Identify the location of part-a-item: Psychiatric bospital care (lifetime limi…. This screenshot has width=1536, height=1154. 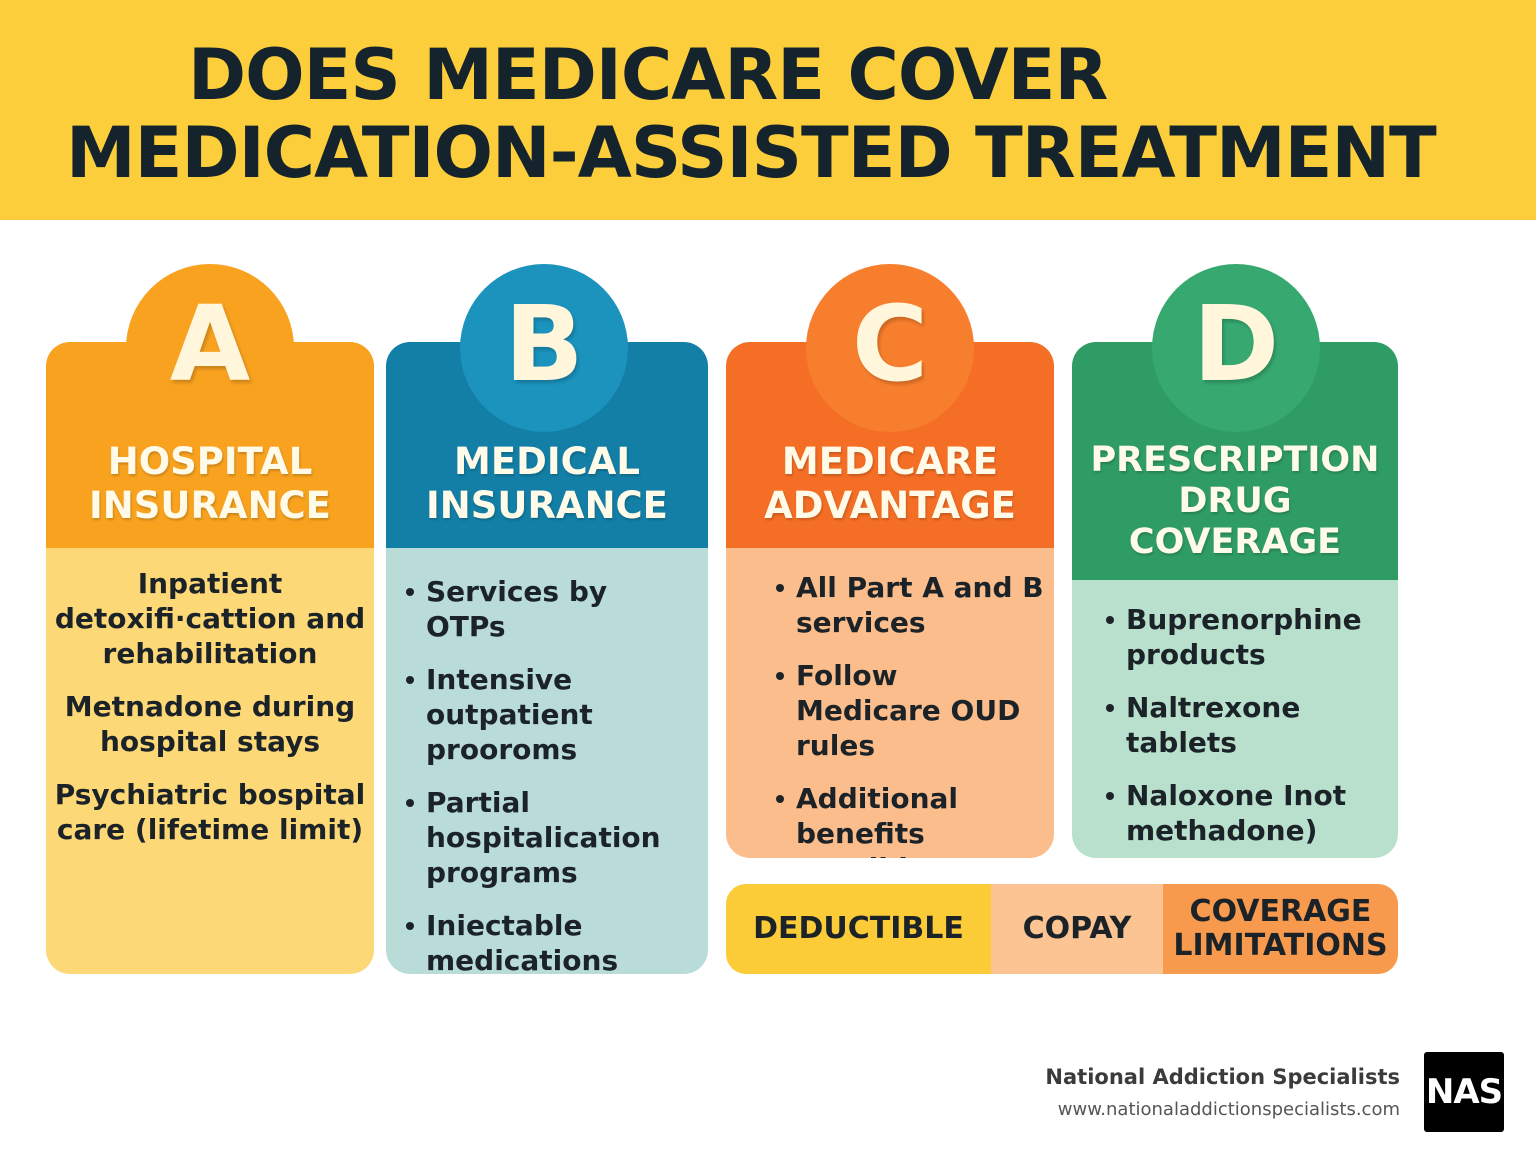
(210, 812).